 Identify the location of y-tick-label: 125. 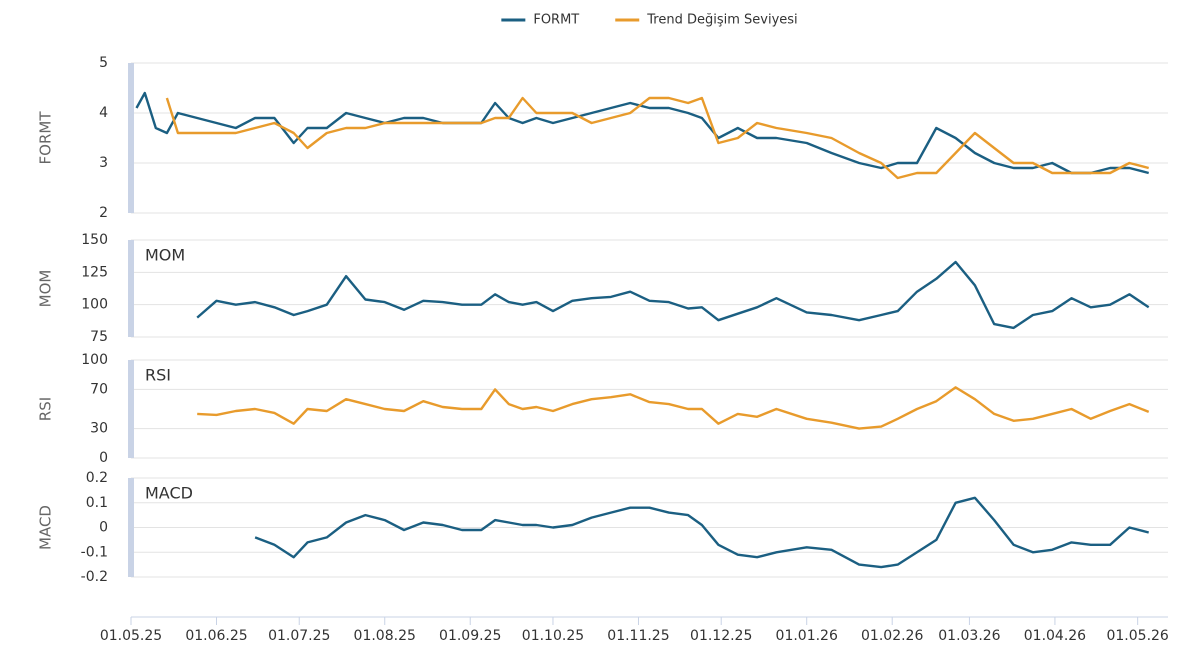
(94, 272).